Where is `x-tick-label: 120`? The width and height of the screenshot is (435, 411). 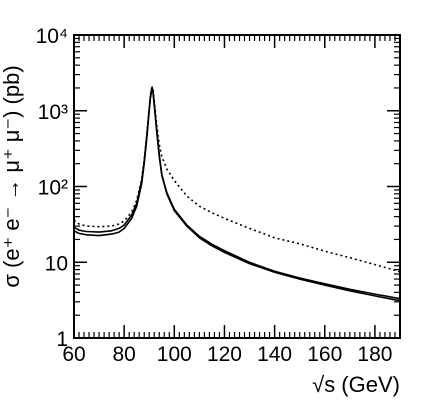 x-tick-label: 120 is located at coordinates (224, 354).